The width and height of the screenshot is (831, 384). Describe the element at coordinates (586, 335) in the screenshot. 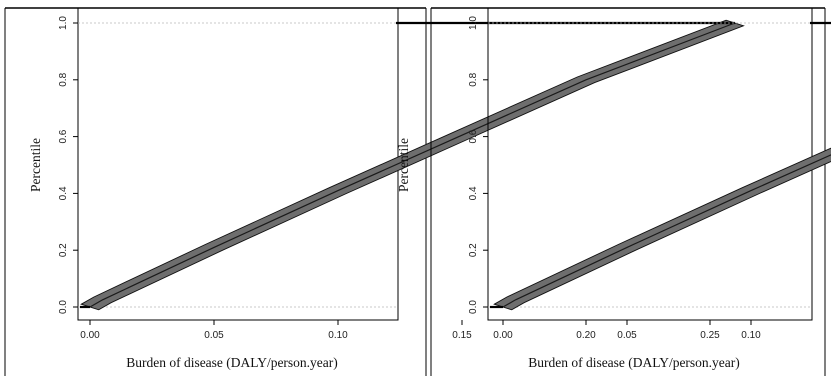

I see `x-tick-label: 0.20` at that location.